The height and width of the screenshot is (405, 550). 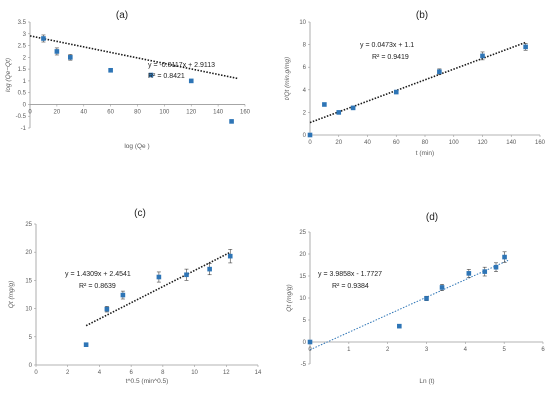 What do you see at coordinates (22, 70) in the screenshot?
I see `y-tick-label: 1.5` at bounding box center [22, 70].